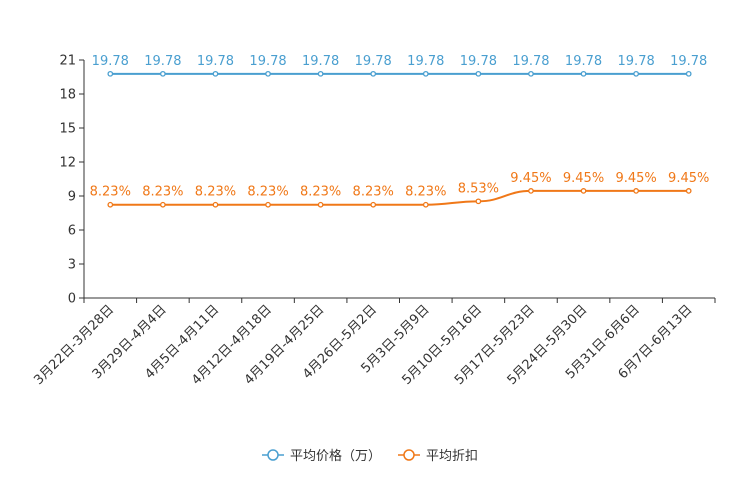 Image resolution: width=744 pixels, height=496 pixels. I want to click on legend-label: 平均价格（万）, so click(335, 456).